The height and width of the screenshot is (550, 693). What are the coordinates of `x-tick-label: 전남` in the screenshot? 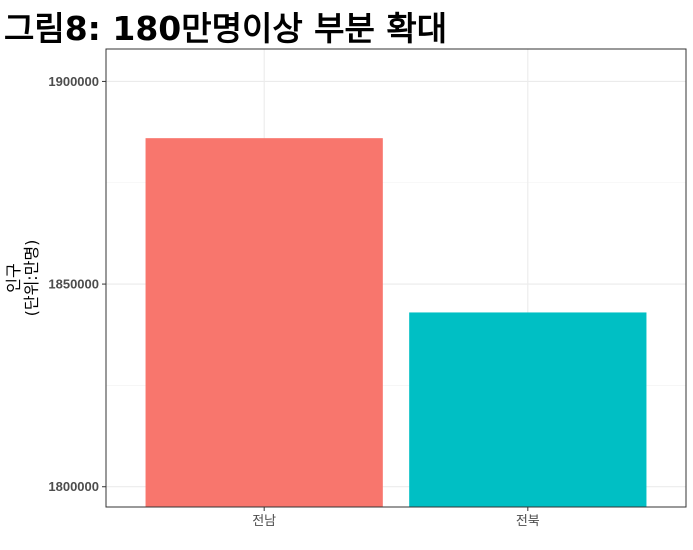 It's located at (264, 521).